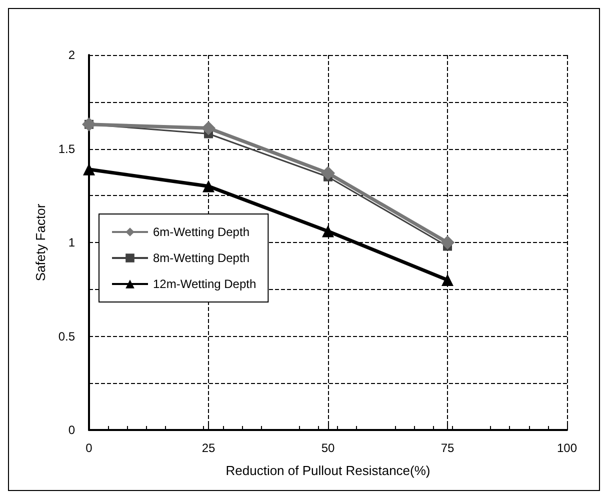  What do you see at coordinates (67, 336) in the screenshot?
I see `y-tick-label: 0.5` at bounding box center [67, 336].